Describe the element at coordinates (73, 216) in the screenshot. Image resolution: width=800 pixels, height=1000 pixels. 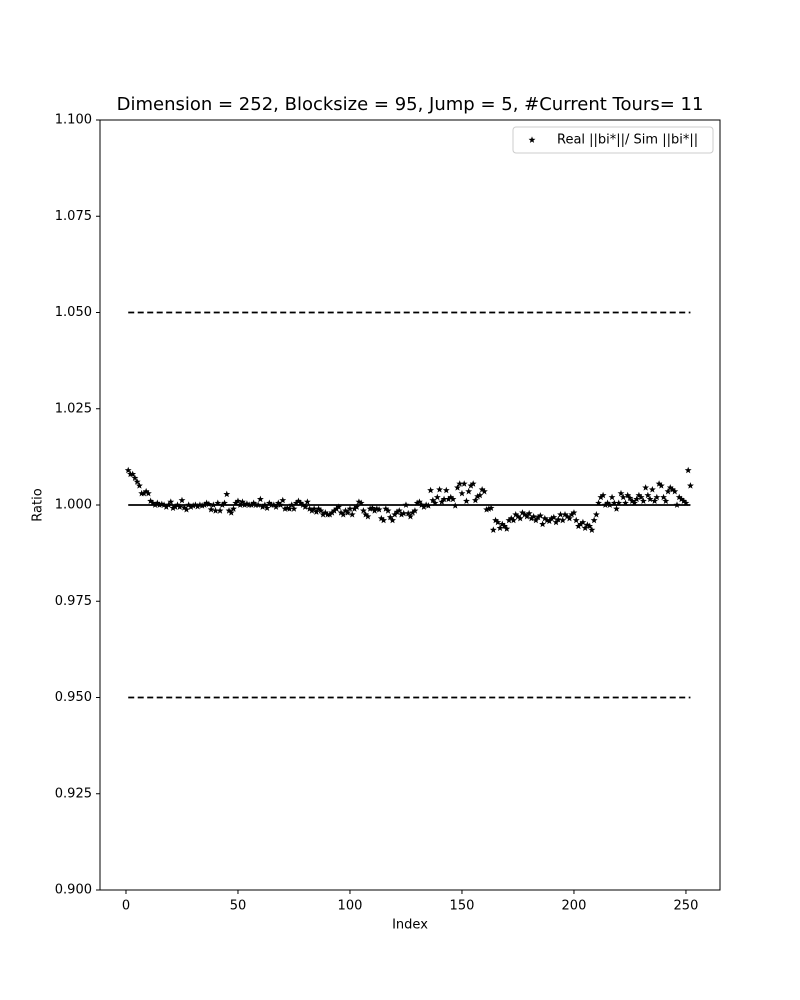
I see `y-tick-label: 1.075` at that location.